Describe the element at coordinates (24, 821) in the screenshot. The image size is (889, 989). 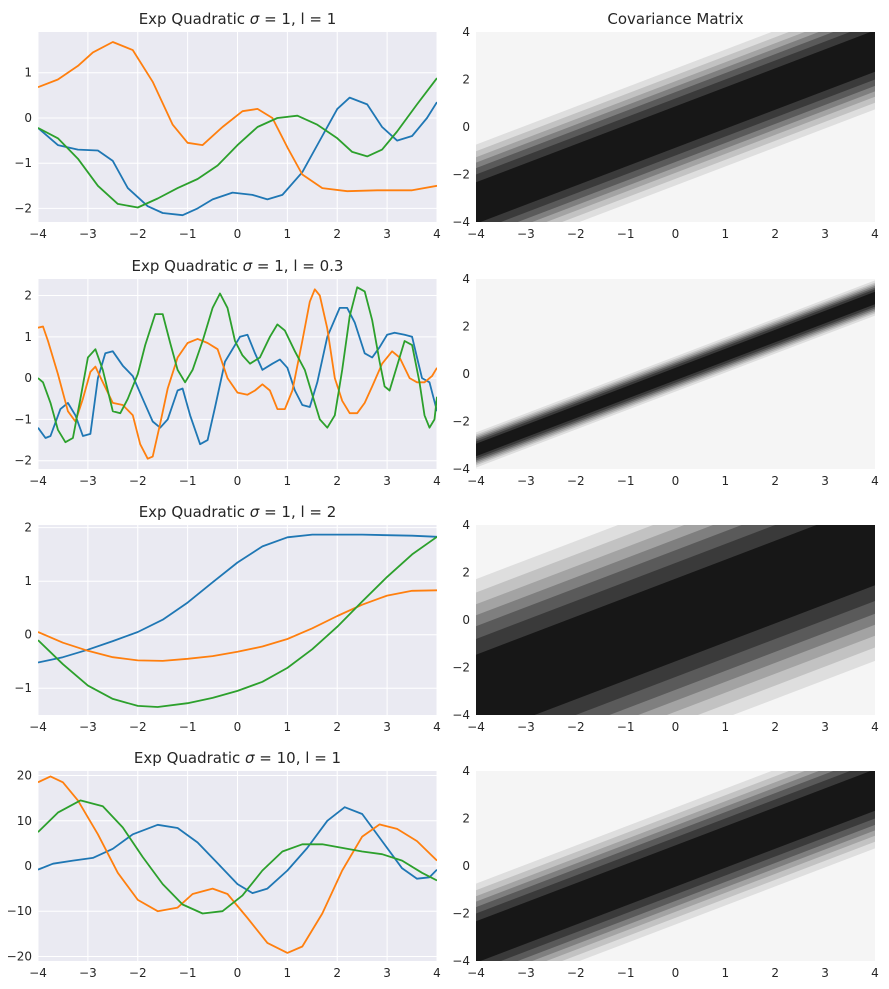
I see `y-tick-label: 10` at that location.